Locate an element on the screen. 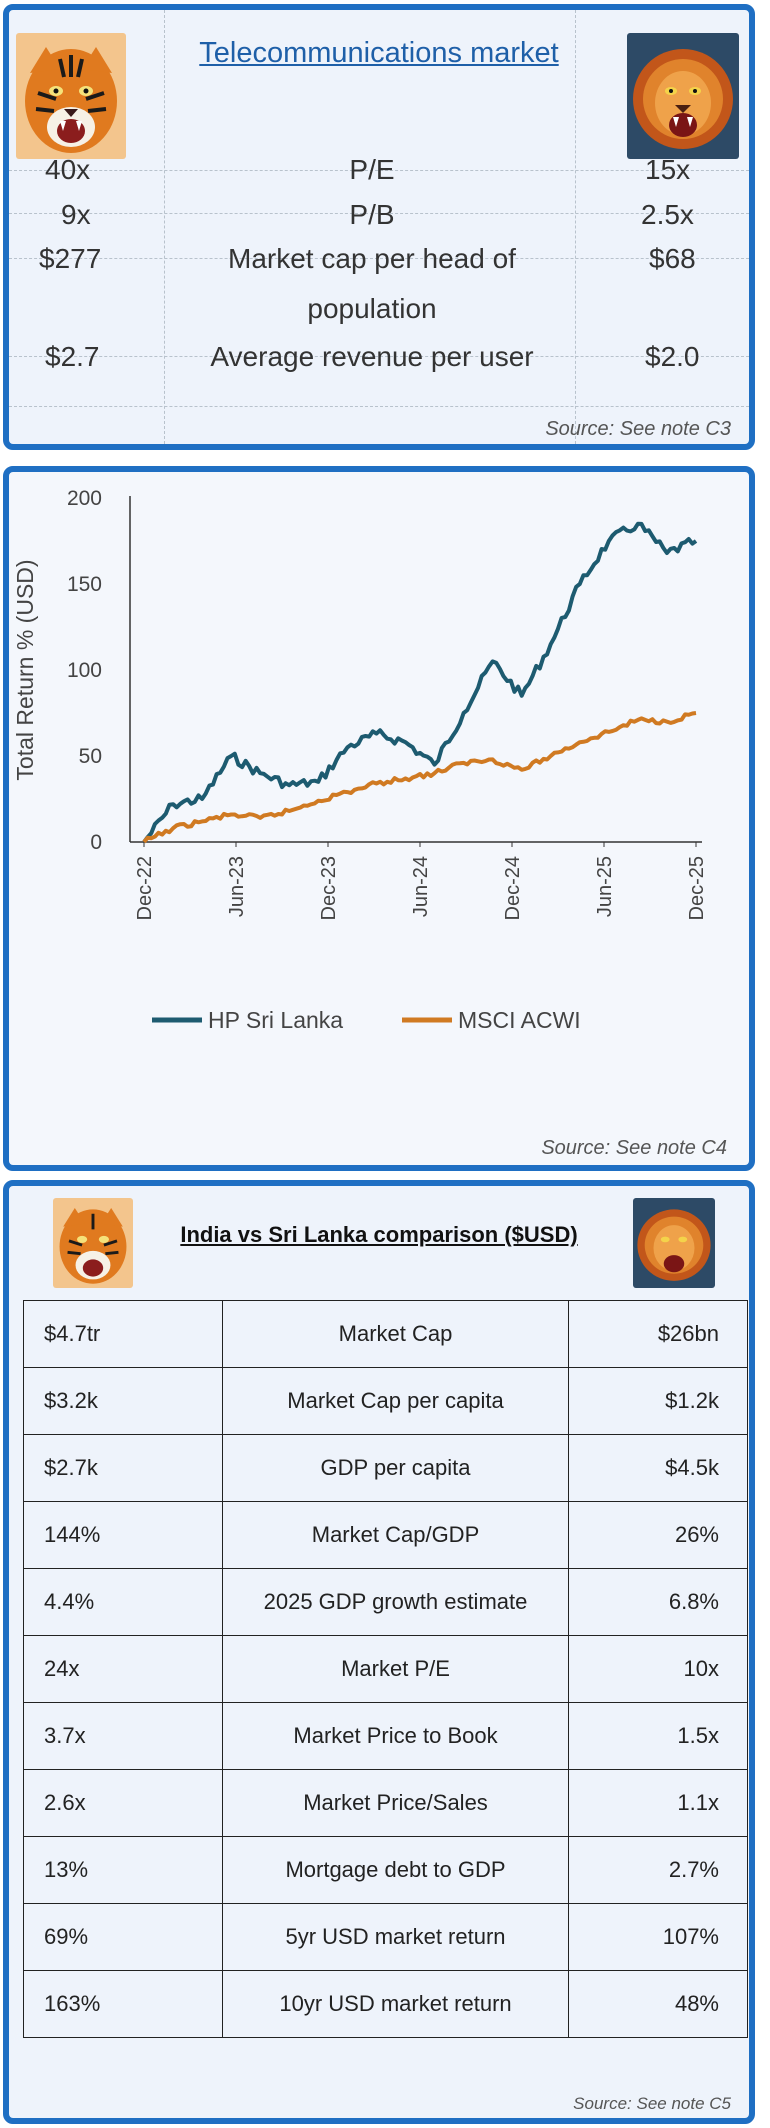 This screenshot has height=2128, width=770. telecom-right-value: 2.5x is located at coordinates (667, 214).